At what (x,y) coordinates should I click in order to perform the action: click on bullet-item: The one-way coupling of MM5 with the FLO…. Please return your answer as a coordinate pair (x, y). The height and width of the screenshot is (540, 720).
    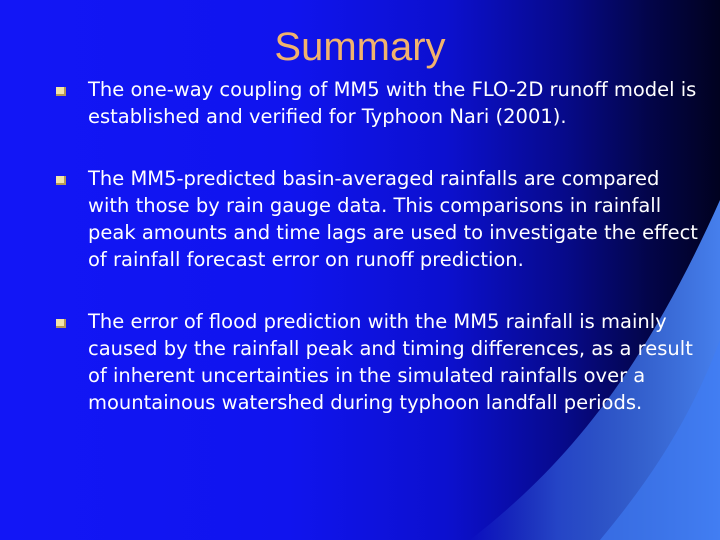
    Looking at the image, I should click on (381, 103).